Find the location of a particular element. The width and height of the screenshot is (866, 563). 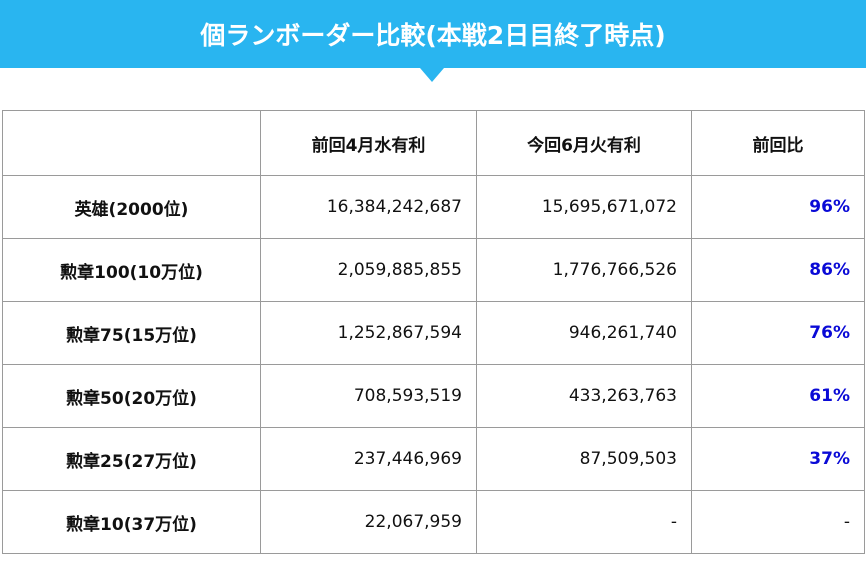

column-header: 今回6月火有利 is located at coordinates (584, 143).